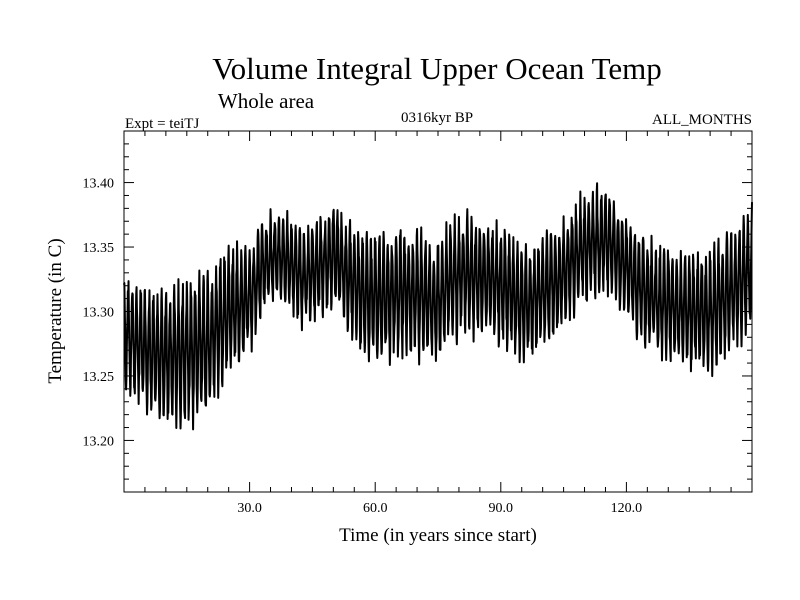  What do you see at coordinates (438, 535) in the screenshot?
I see `x-axis-label: Time (in years since start)` at bounding box center [438, 535].